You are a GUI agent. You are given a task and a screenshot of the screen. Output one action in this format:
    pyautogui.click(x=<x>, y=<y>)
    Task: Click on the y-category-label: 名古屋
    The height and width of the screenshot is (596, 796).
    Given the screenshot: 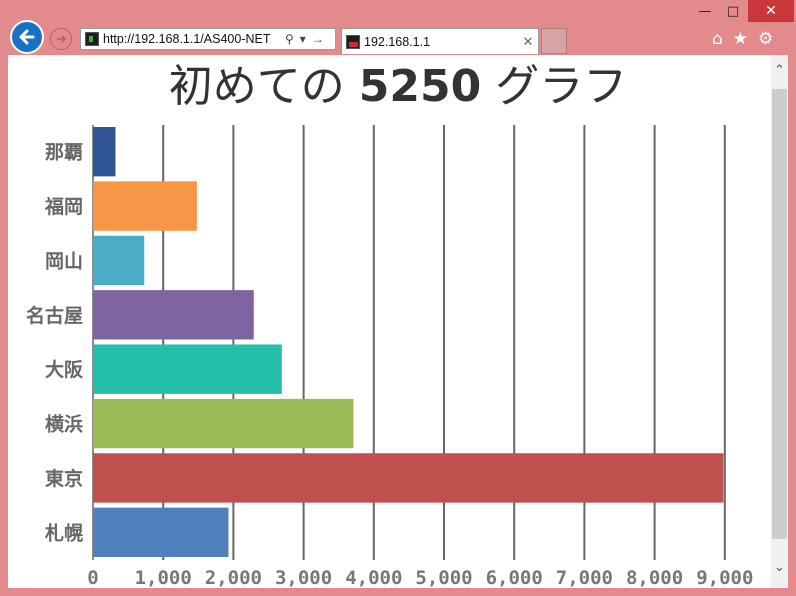 What is the action you would take?
    pyautogui.click(x=54, y=315)
    